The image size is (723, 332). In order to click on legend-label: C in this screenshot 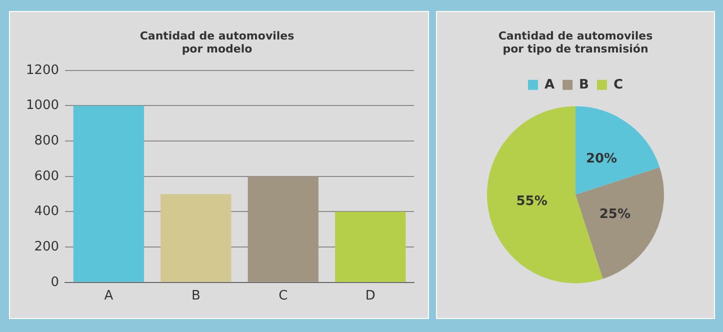, I will do `click(618, 84)`.